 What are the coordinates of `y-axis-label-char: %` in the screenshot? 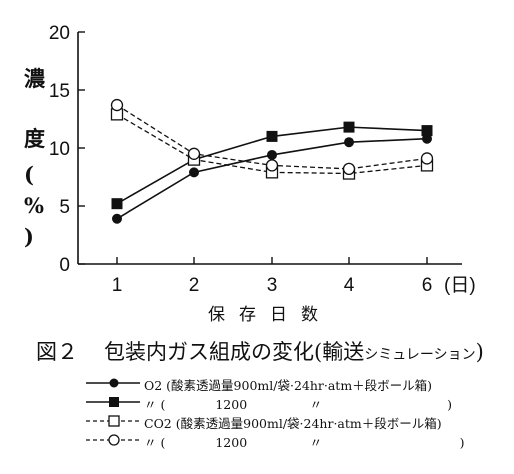 It's located at (34, 205).